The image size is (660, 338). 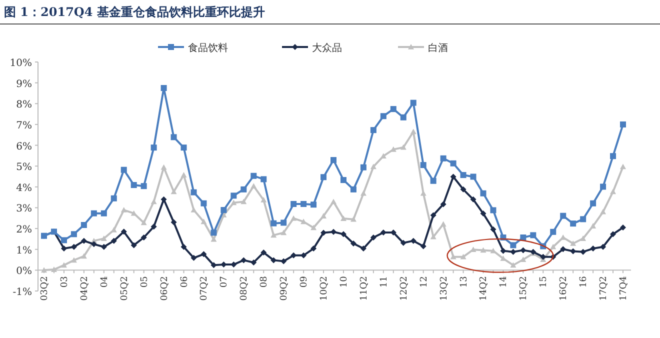 What do you see at coordinates (344, 282) in the screenshot?
I see `x-tick-label: 10` at bounding box center [344, 282].